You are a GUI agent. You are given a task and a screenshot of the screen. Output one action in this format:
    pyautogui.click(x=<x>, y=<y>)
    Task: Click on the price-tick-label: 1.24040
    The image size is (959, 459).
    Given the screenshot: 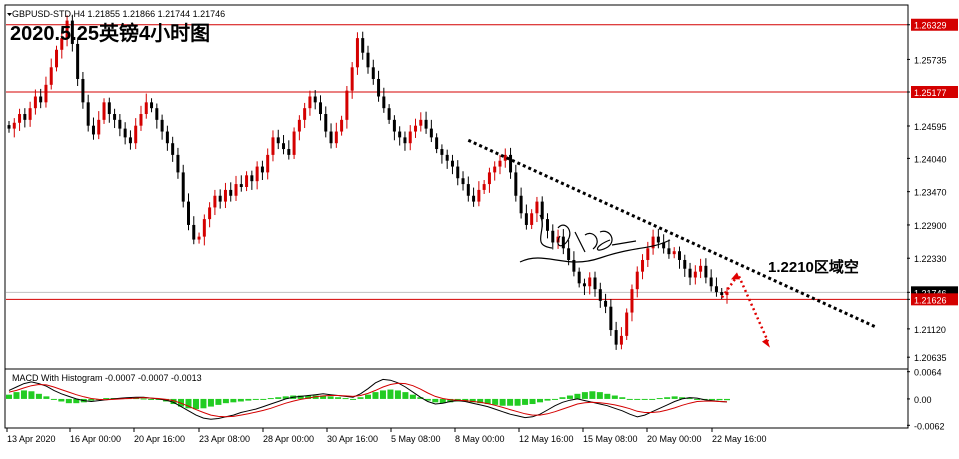 What is the action you would take?
    pyautogui.click(x=930, y=159)
    